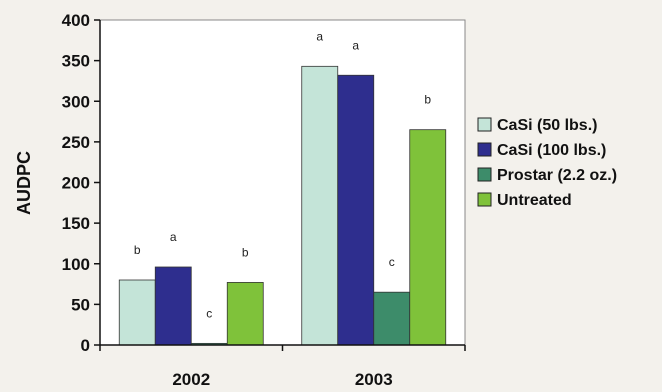 Image resolution: width=662 pixels, height=392 pixels. What do you see at coordinates (85, 345) in the screenshot?
I see `y-tick-label: 0` at bounding box center [85, 345].